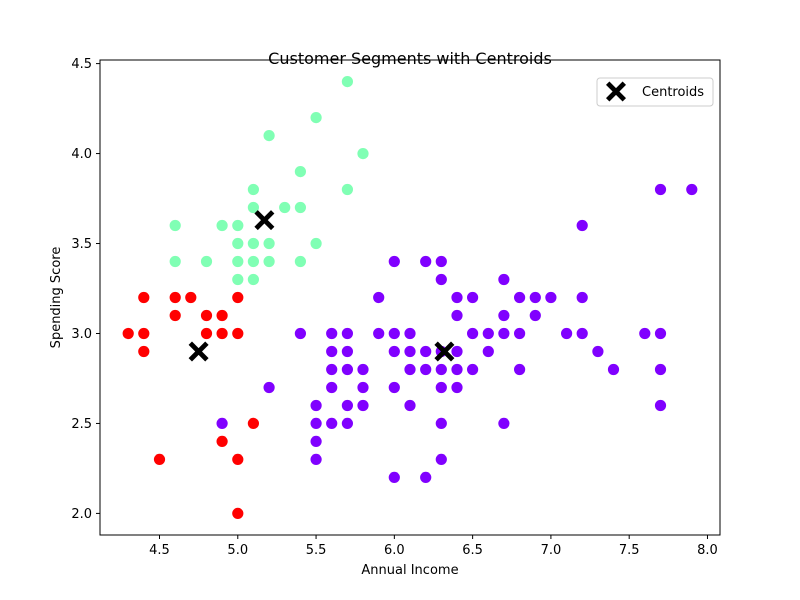 Image resolution: width=800 pixels, height=600 pixels. I want to click on legend-centroid-marker, so click(616, 91).